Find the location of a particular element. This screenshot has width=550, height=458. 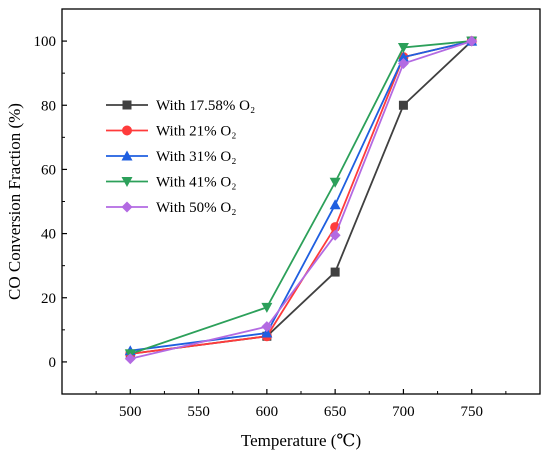

y-axis-label: CO Conversion Fraction (%) is located at coordinates (14, 201).